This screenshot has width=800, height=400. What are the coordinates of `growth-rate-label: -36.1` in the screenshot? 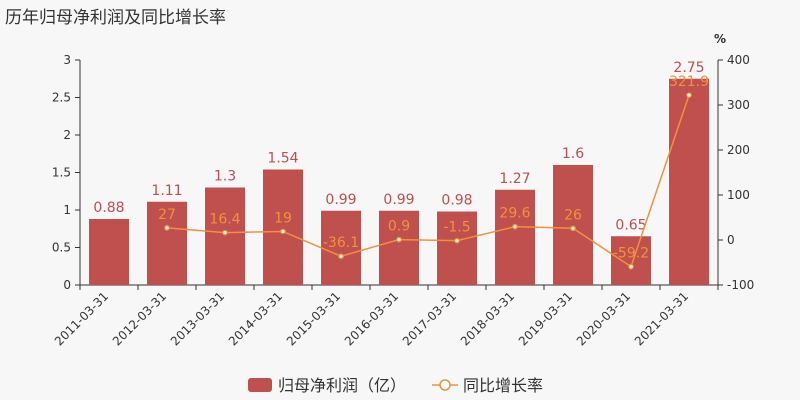 It's located at (341, 243).